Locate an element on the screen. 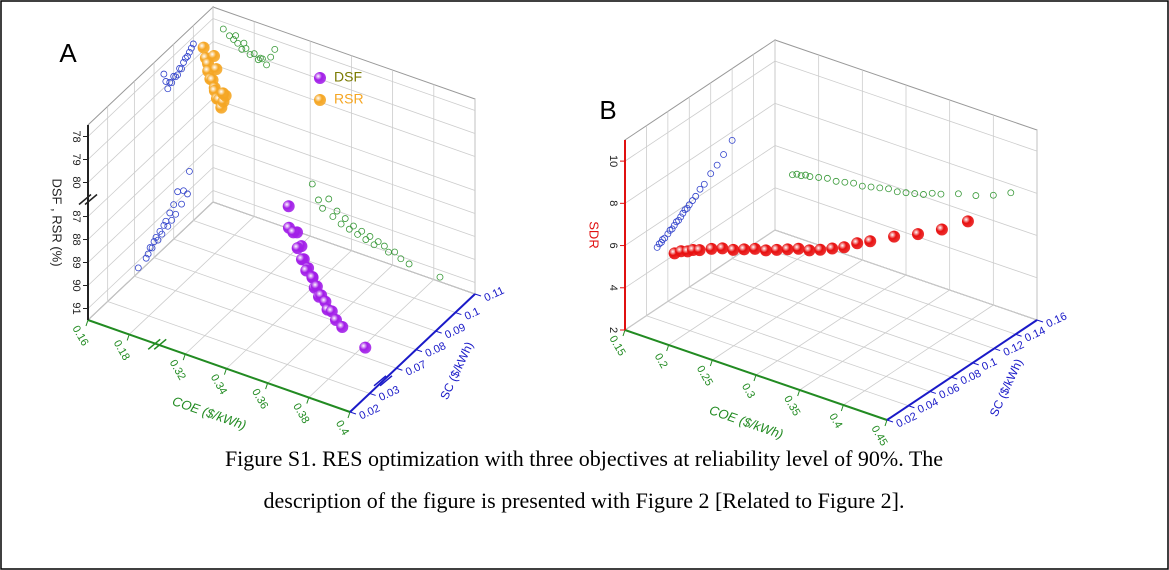 This screenshot has width=1169, height=570. panel-label: A is located at coordinates (68, 53).